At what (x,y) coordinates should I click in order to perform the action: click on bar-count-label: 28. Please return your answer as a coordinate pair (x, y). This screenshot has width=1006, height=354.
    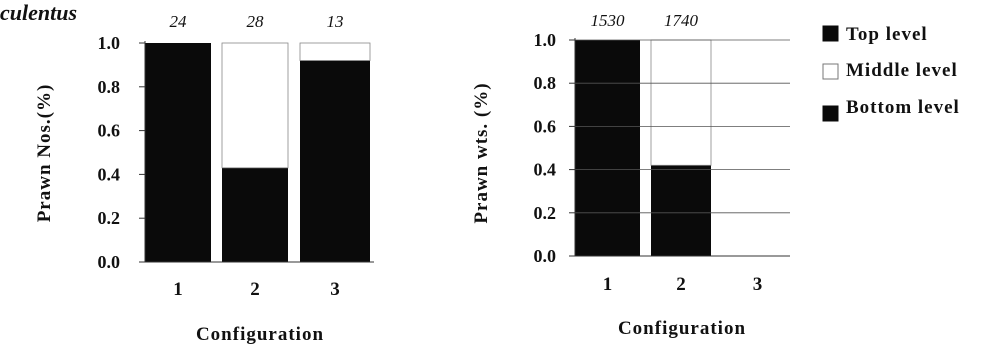
    Looking at the image, I should click on (256, 21).